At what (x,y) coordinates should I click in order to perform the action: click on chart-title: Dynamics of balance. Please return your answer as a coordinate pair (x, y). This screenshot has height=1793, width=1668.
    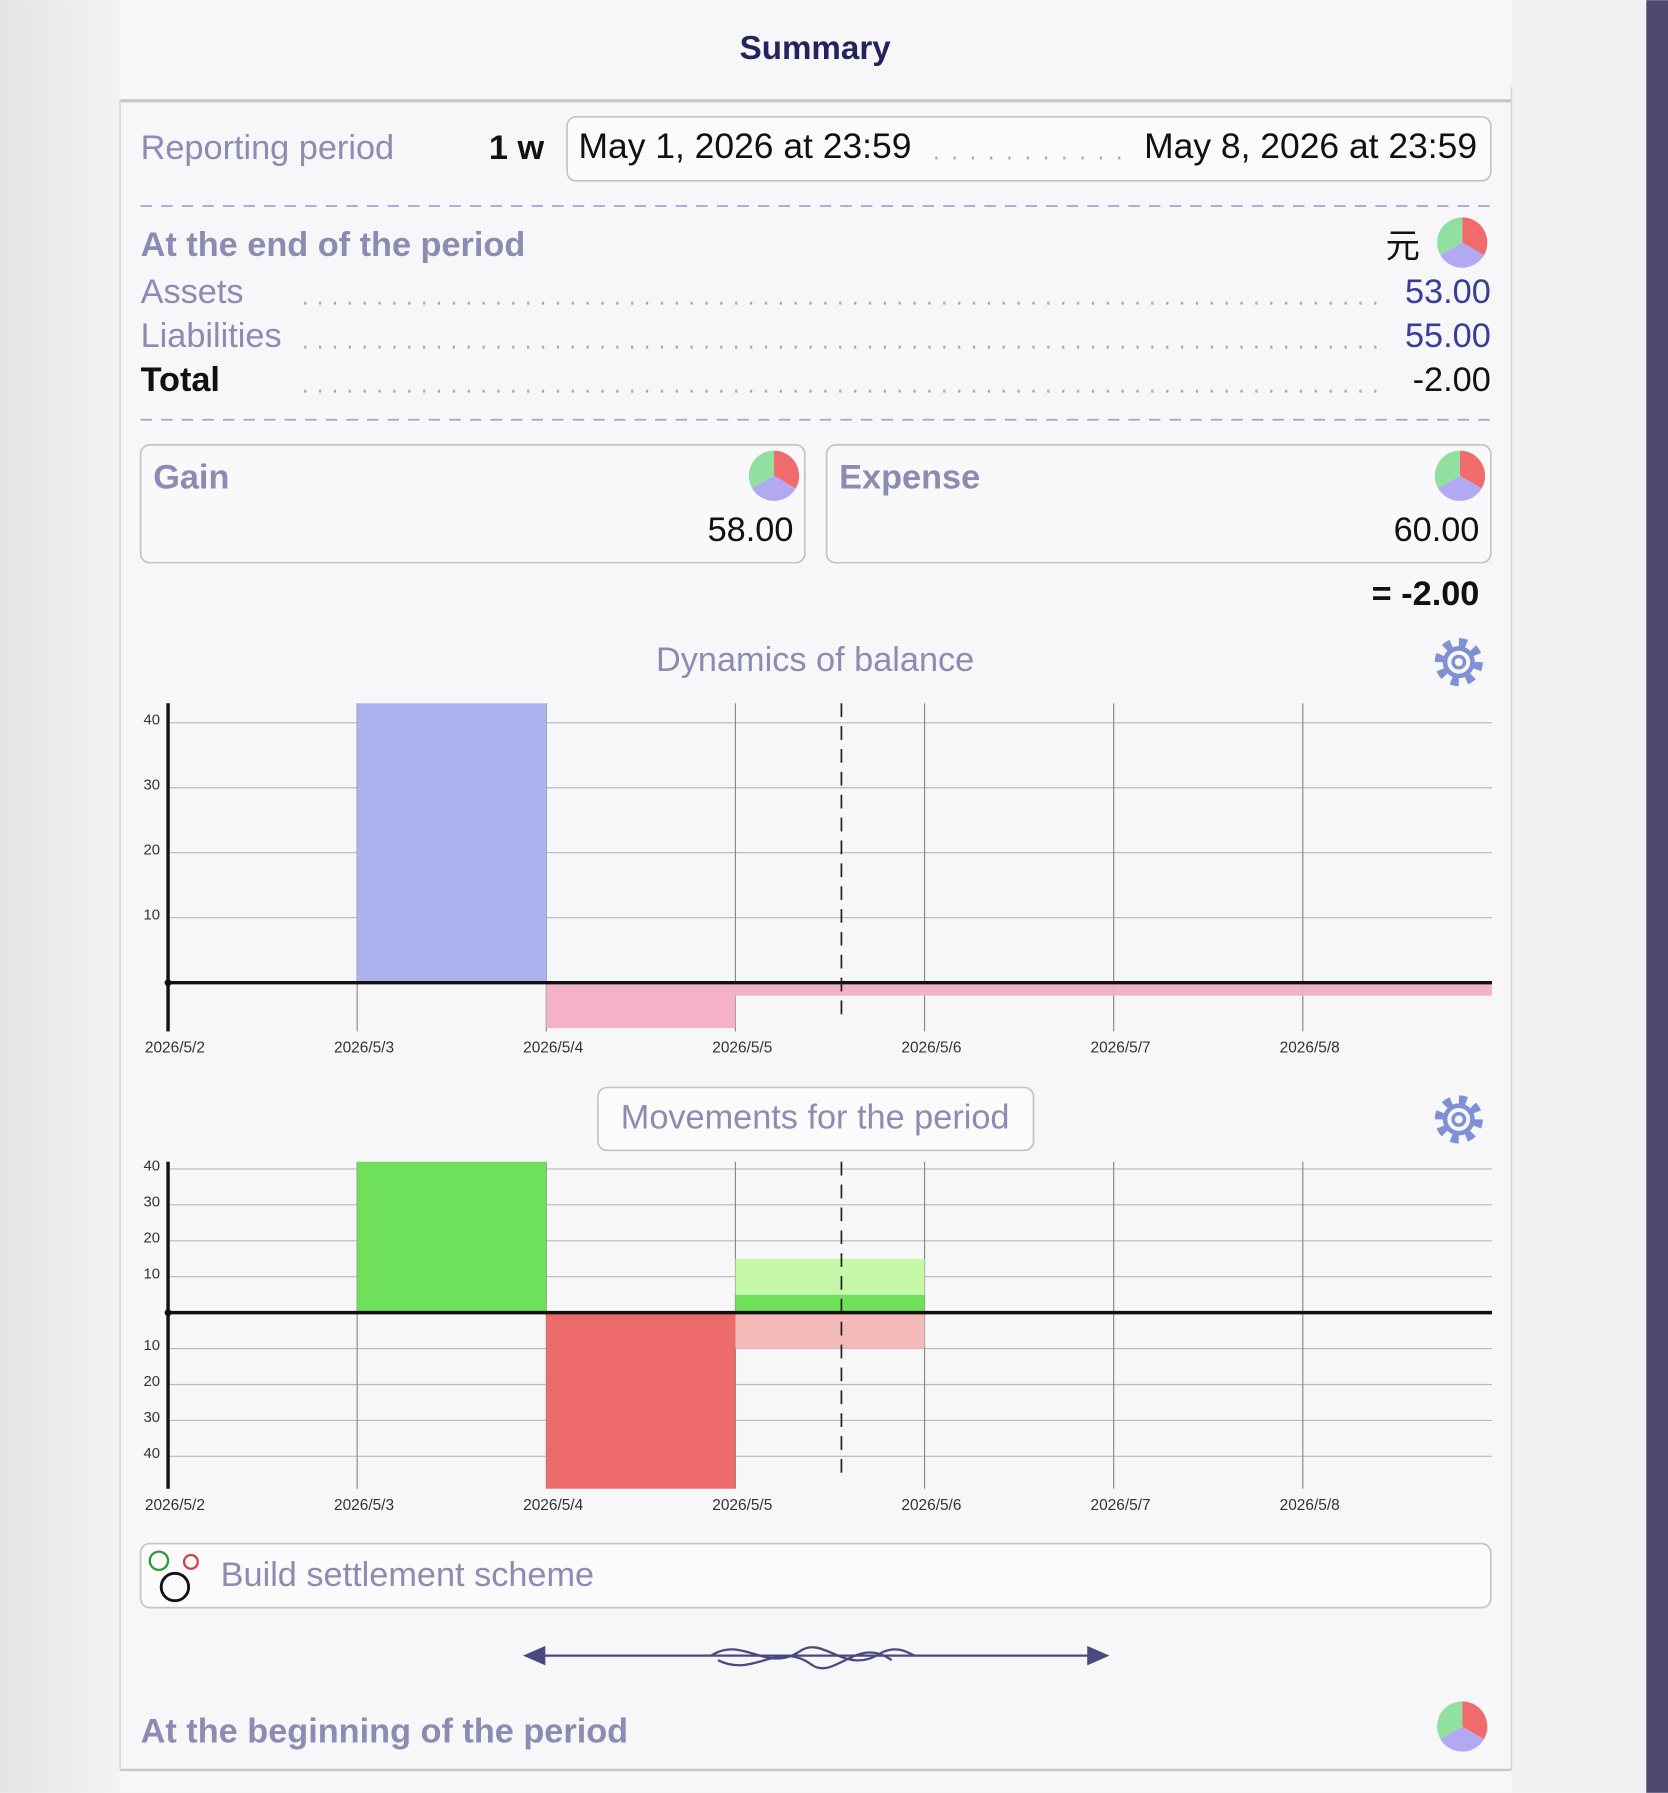
    Looking at the image, I should click on (815, 660).